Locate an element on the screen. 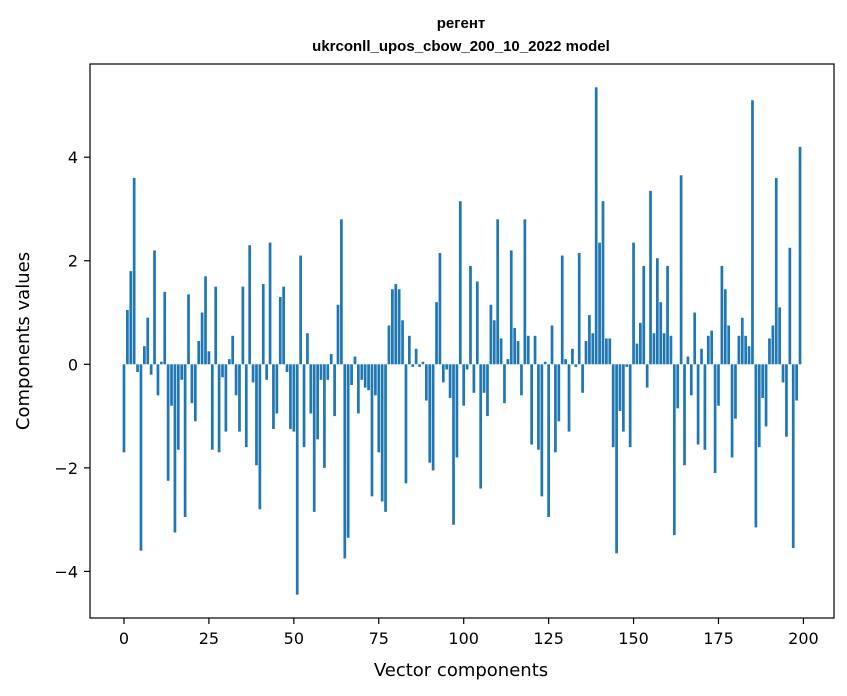 The image size is (847, 696). x-tick-label: 100 is located at coordinates (463, 638).